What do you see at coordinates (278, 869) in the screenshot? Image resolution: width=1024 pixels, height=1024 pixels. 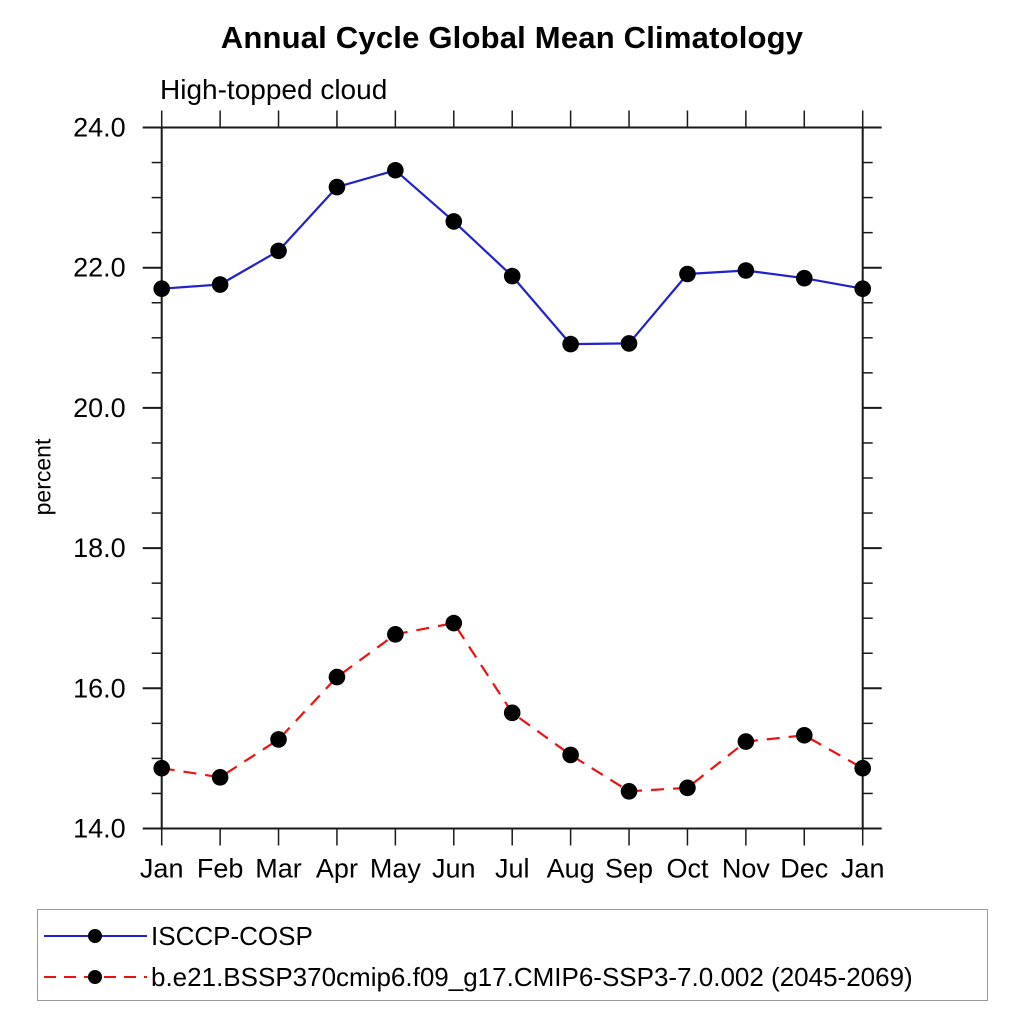 I see `x-tick-label: Mar` at bounding box center [278, 869].